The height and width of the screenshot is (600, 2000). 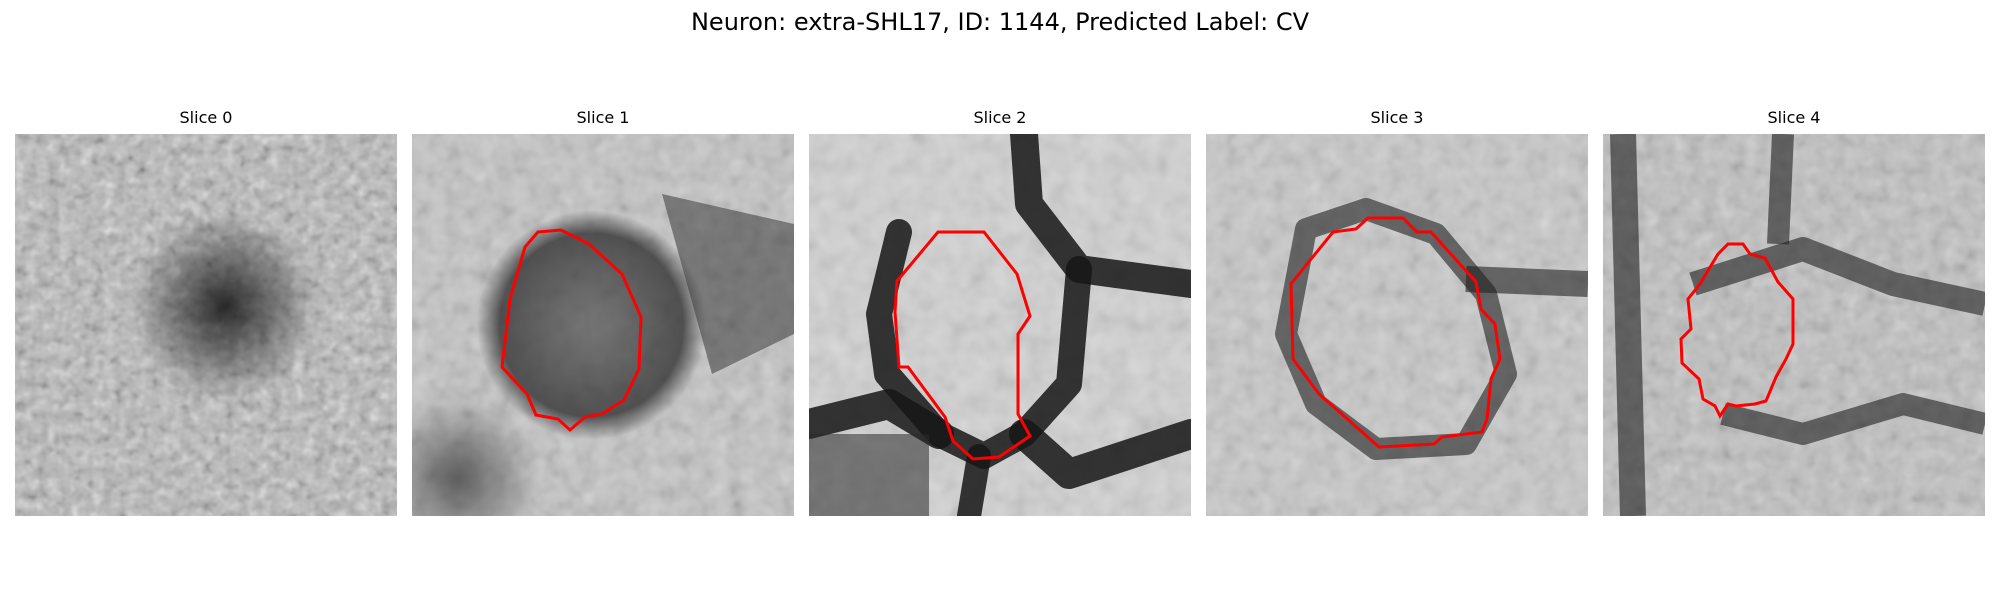 I want to click on slice-panel-0: Slice 0, so click(x=206, y=312).